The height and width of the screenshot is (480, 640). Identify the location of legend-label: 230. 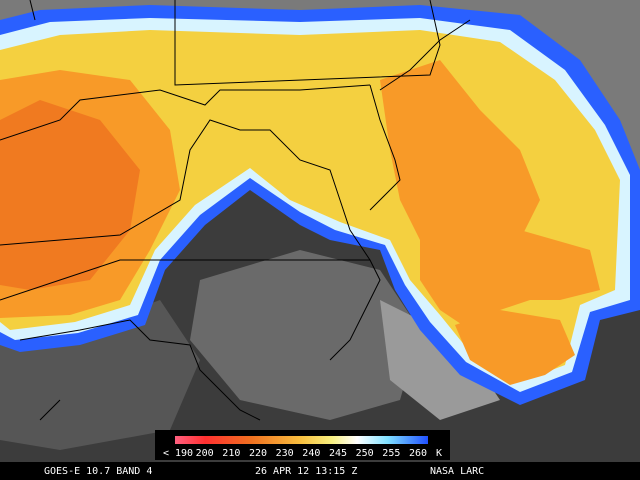
(285, 453).